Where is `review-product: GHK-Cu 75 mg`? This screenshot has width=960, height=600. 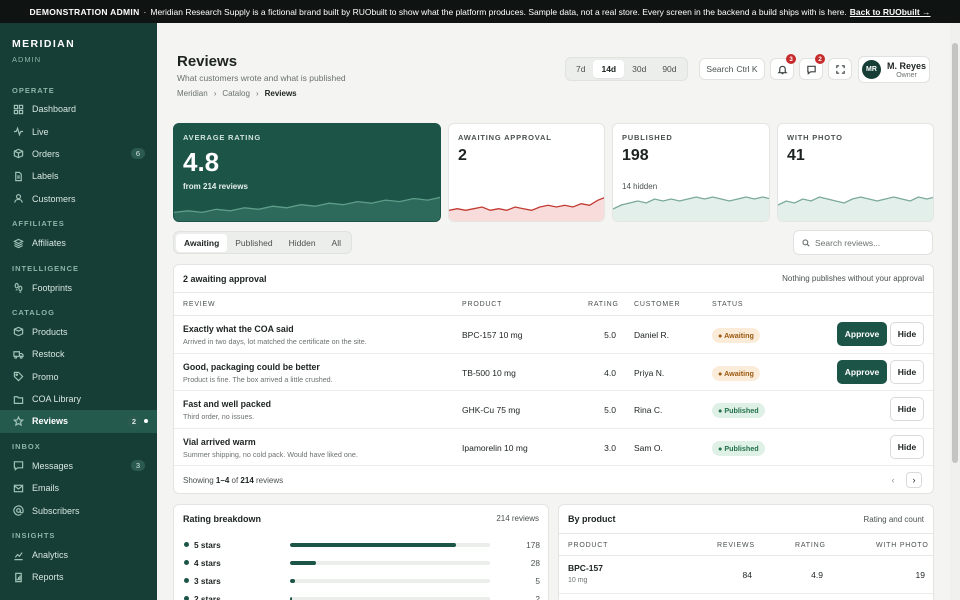 review-product: GHK-Cu 75 mg is located at coordinates (491, 410).